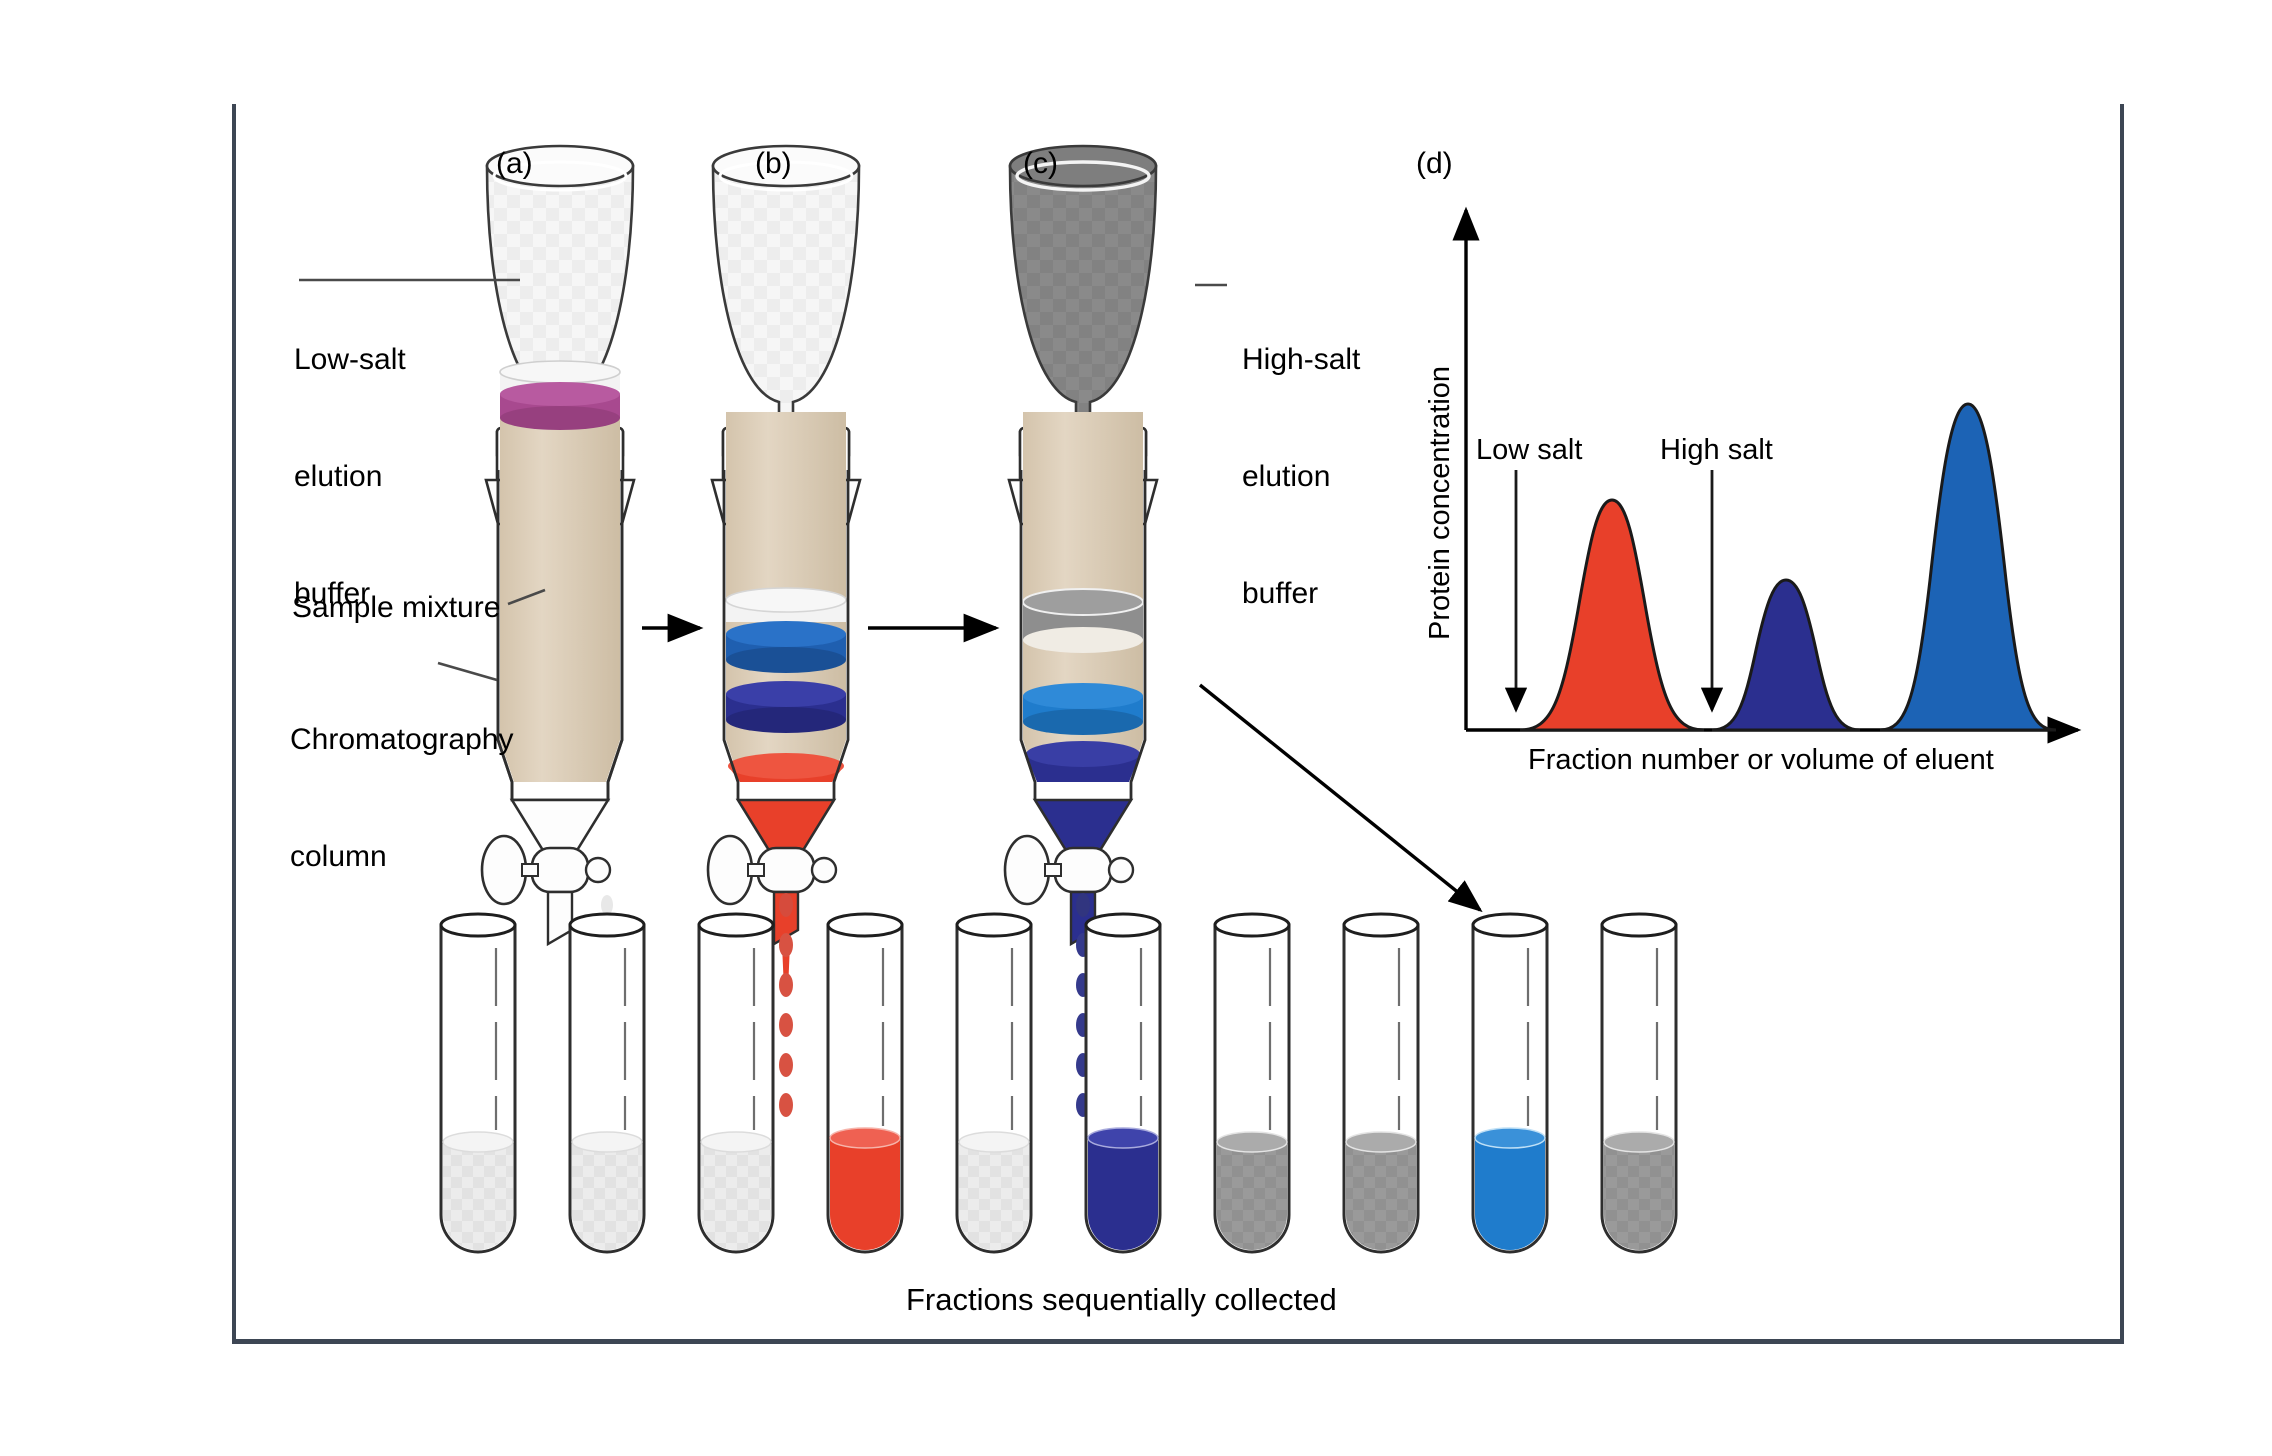  Describe the element at coordinates (786, 660) in the screenshot. I see `column-b-blue-band-bottom` at that location.